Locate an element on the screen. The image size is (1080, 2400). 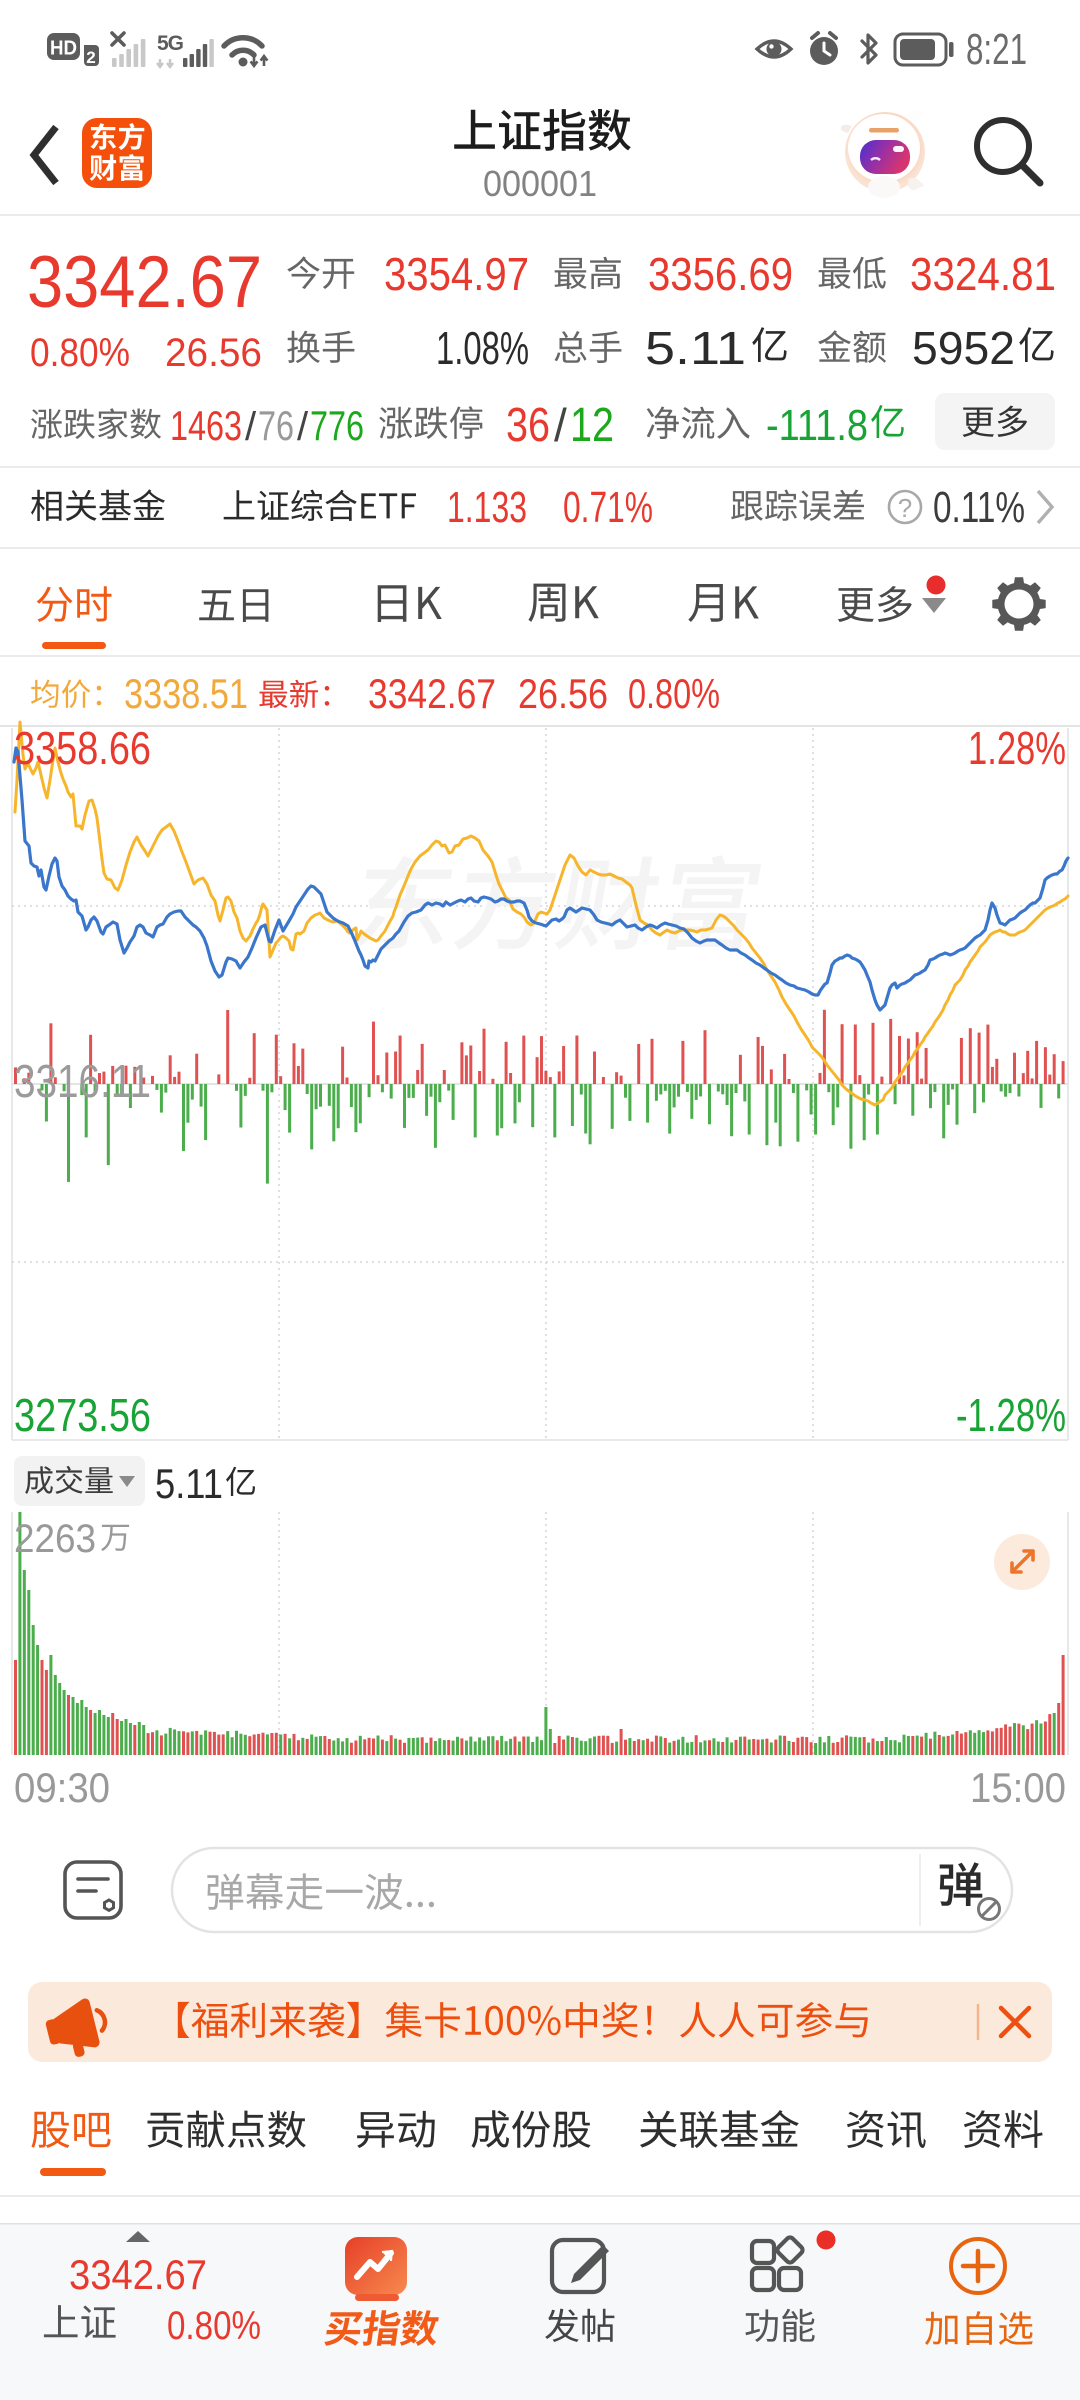
svg-text: 2 is located at coordinates (90, 57).